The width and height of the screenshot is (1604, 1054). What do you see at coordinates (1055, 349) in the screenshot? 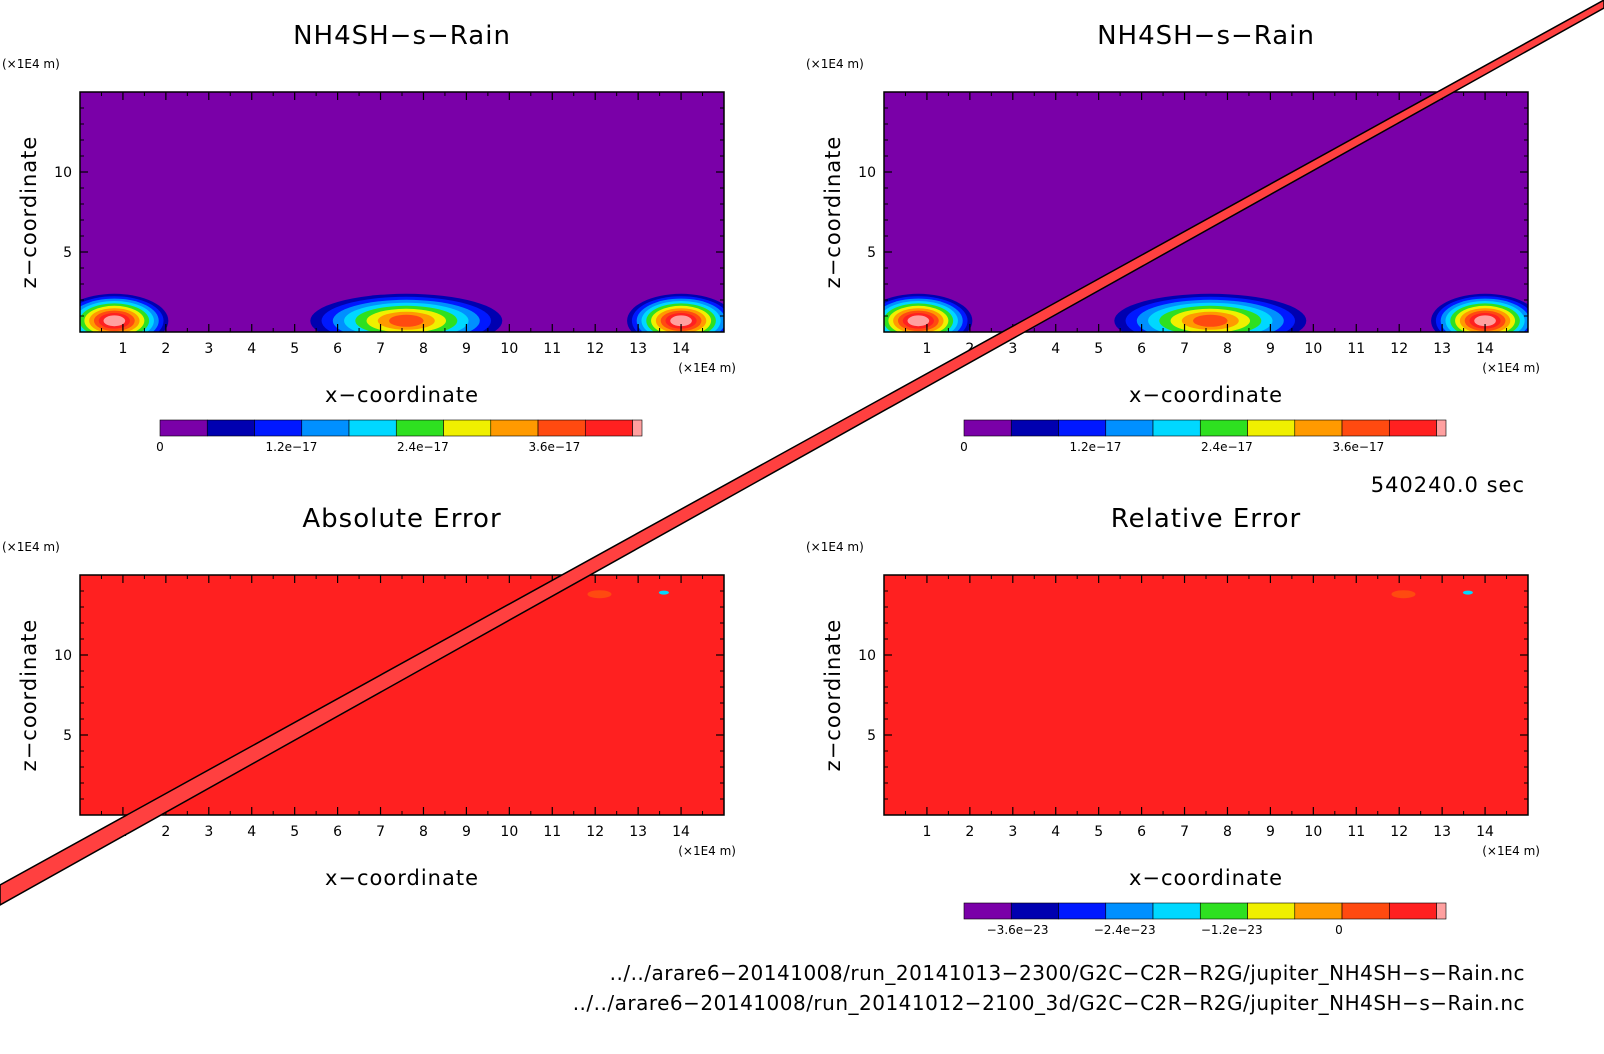
I see `x-tick-label-4: 4` at bounding box center [1055, 349].